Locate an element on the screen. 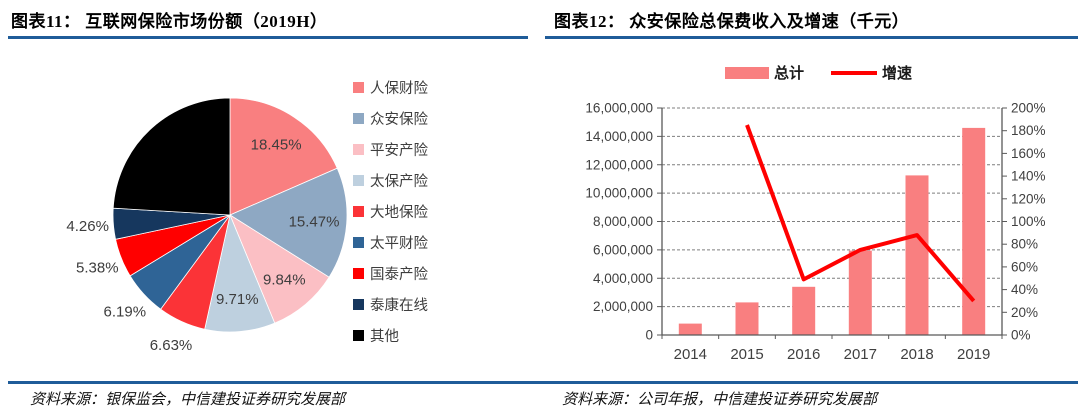 The width and height of the screenshot is (1080, 418). pie-legend-item-8: 其他 is located at coordinates (390, 335).